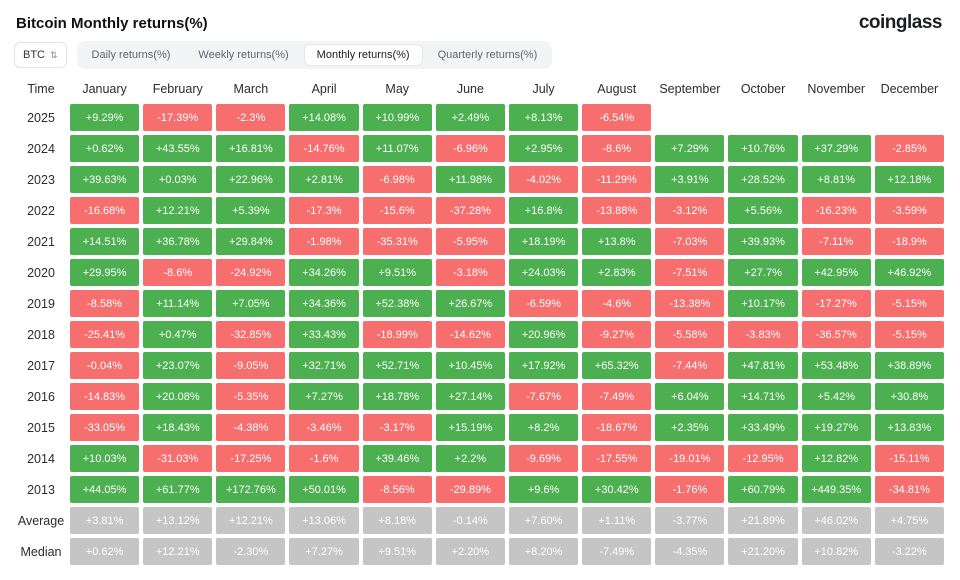  Describe the element at coordinates (324, 334) in the screenshot. I see `return-cell: +33.43%` at that location.